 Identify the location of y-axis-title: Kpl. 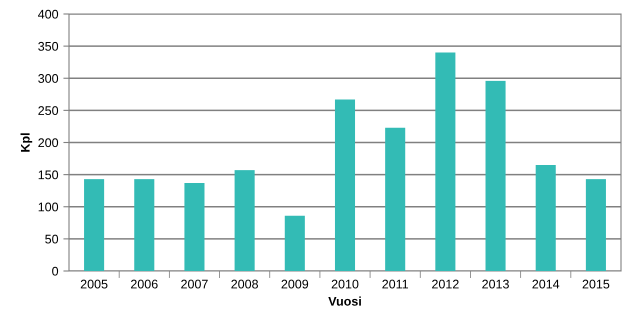
(26, 142).